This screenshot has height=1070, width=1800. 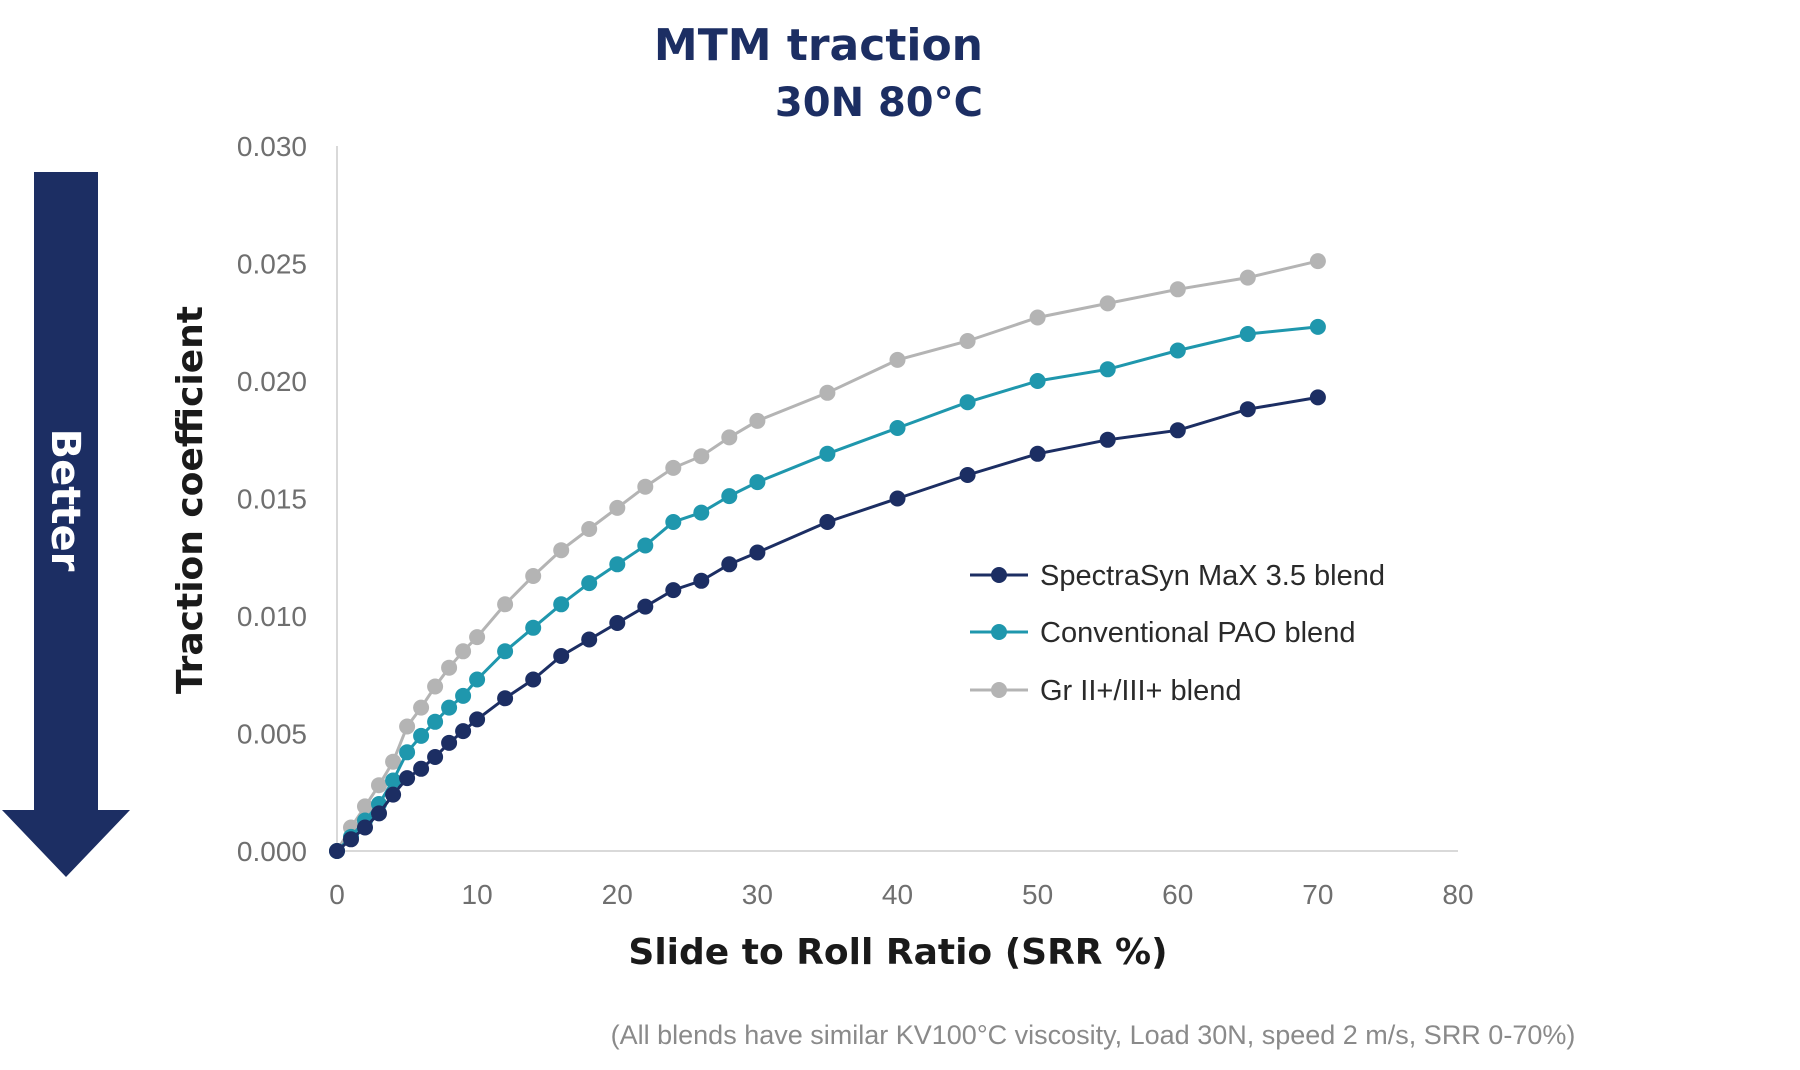 I want to click on x-tick-label: 80, so click(x=1457, y=894).